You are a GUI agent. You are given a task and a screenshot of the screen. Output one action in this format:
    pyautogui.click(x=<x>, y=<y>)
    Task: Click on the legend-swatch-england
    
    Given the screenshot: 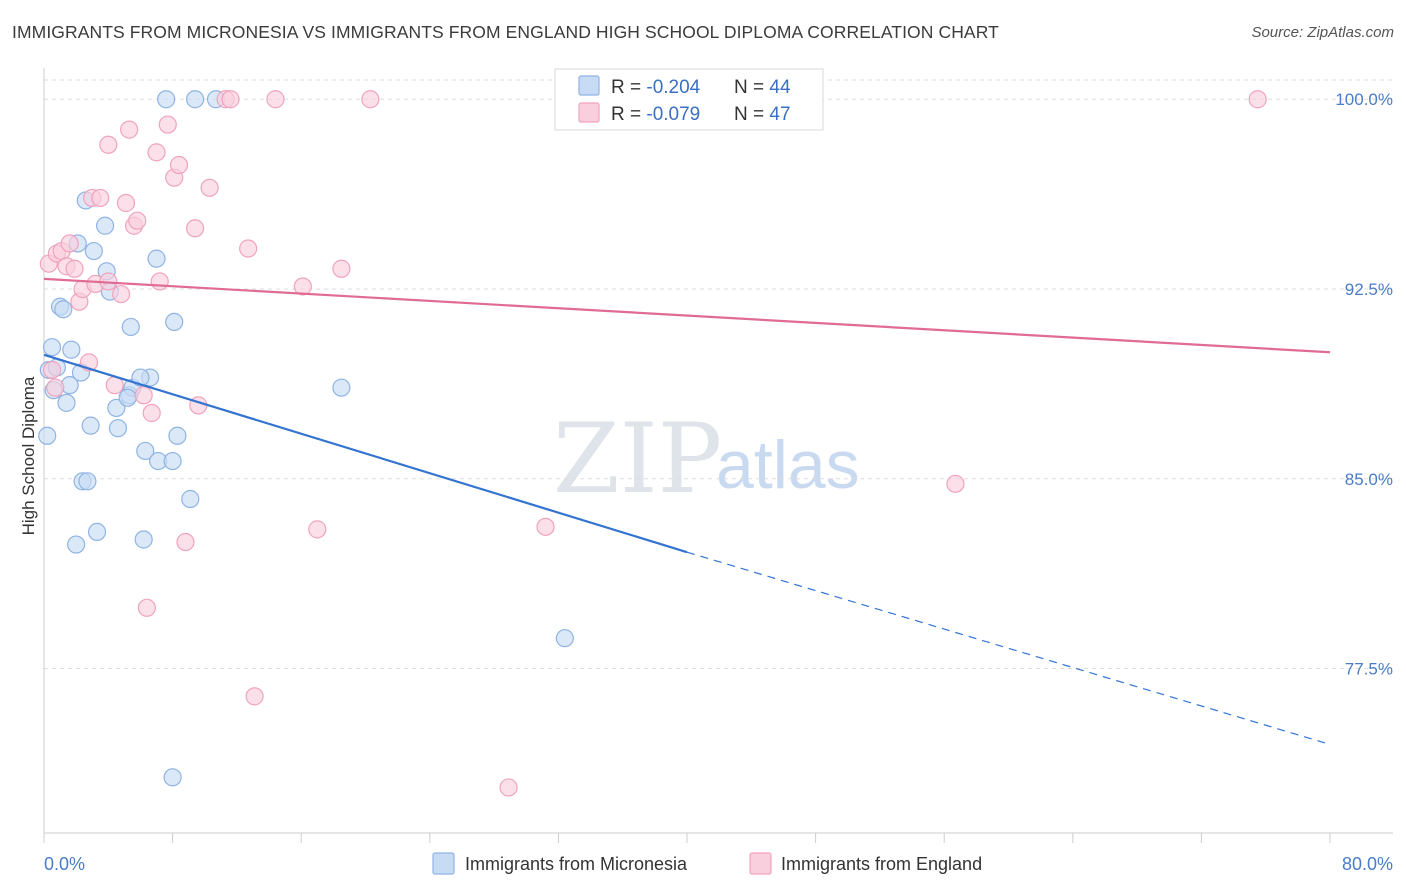 What is the action you would take?
    pyautogui.click(x=589, y=112)
    